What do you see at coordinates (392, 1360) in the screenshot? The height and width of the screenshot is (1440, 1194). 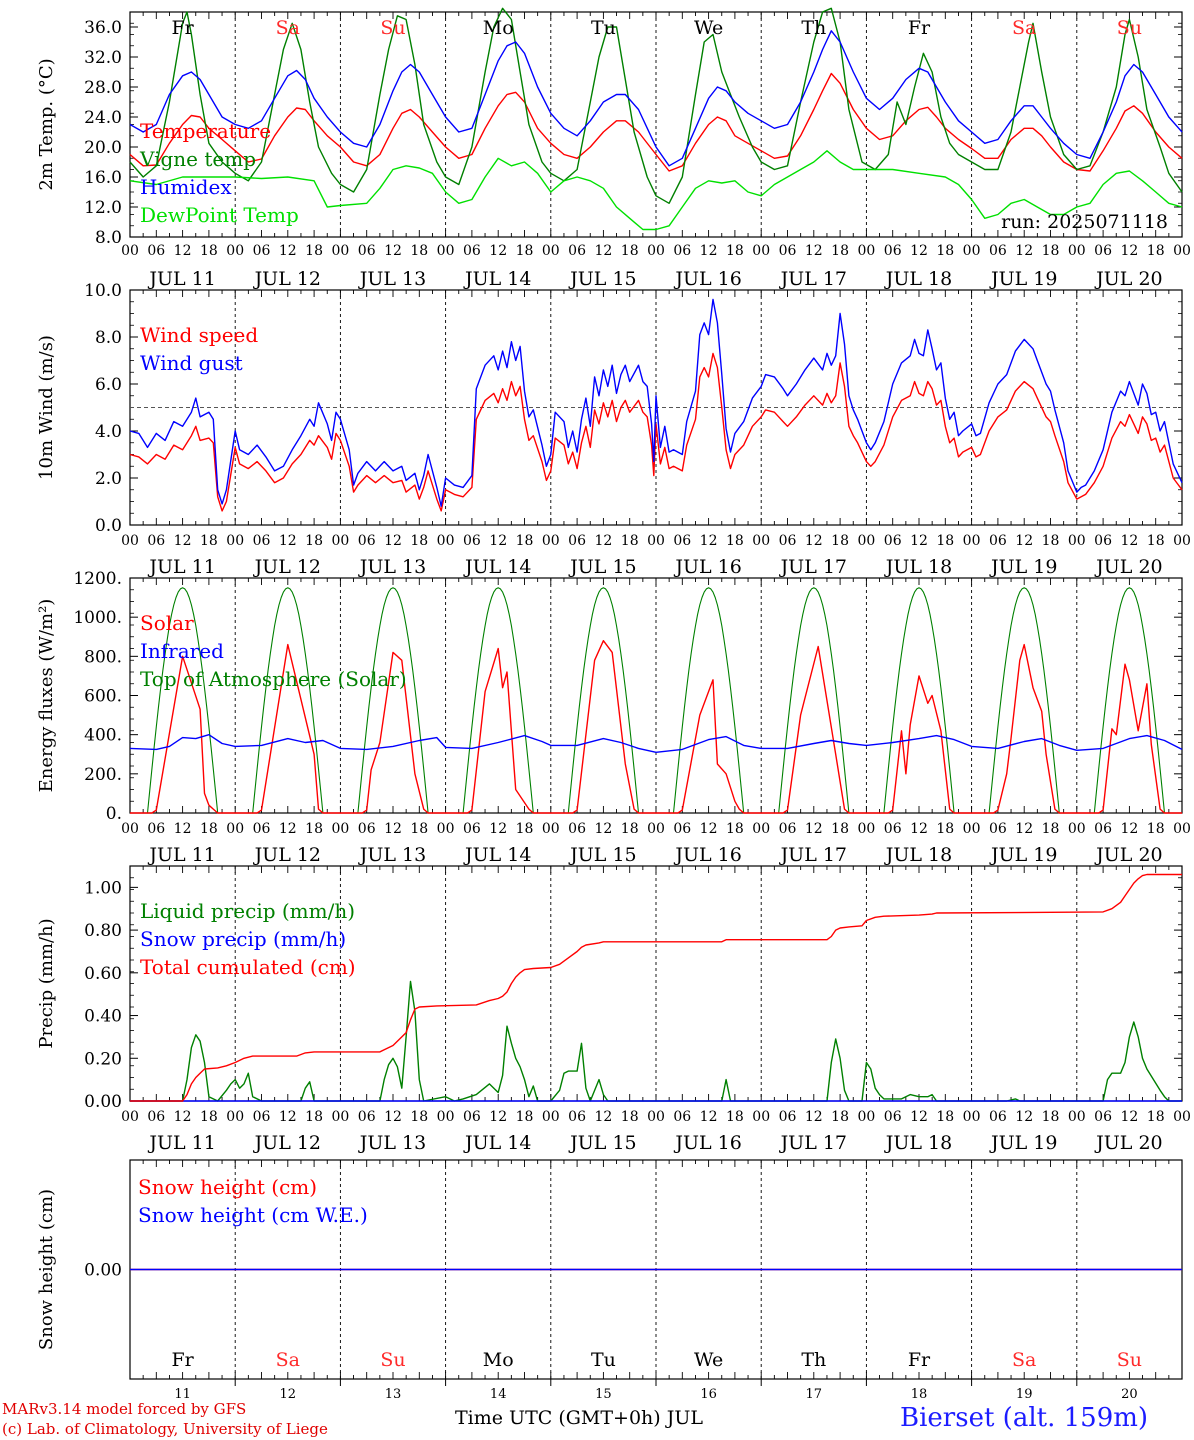 I see `day-label: Su` at bounding box center [392, 1360].